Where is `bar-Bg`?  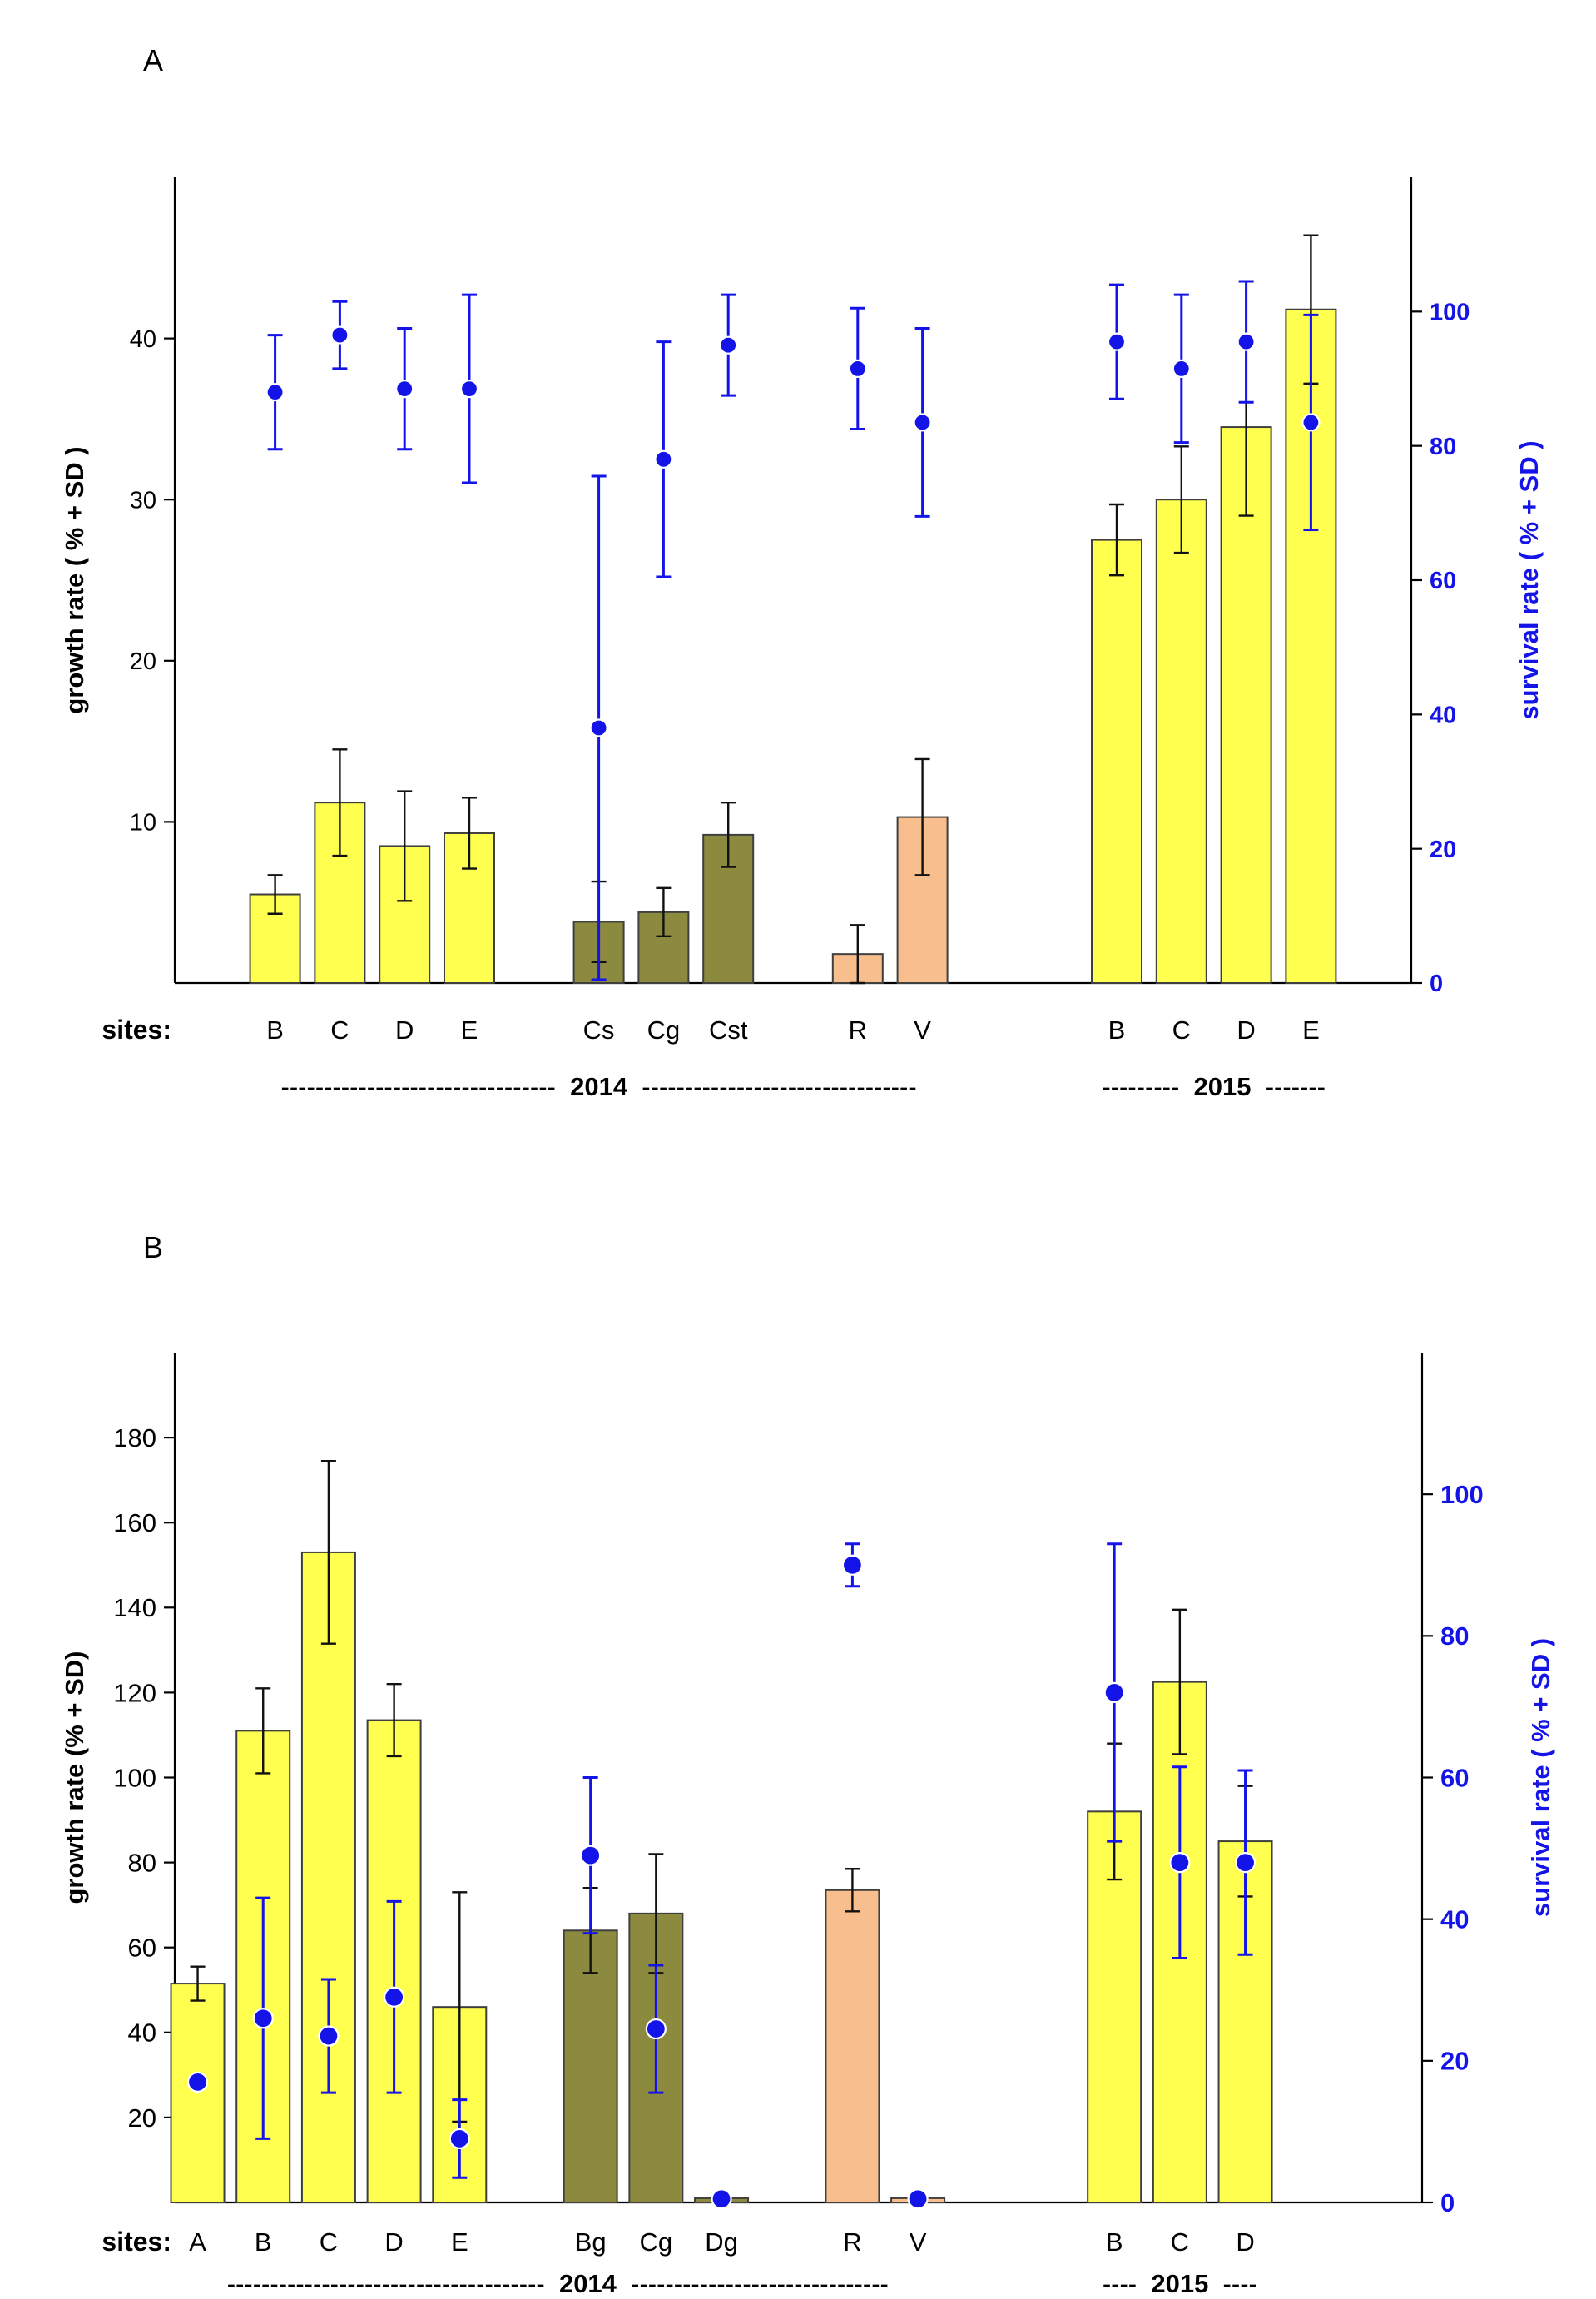 bar-Bg is located at coordinates (590, 2066).